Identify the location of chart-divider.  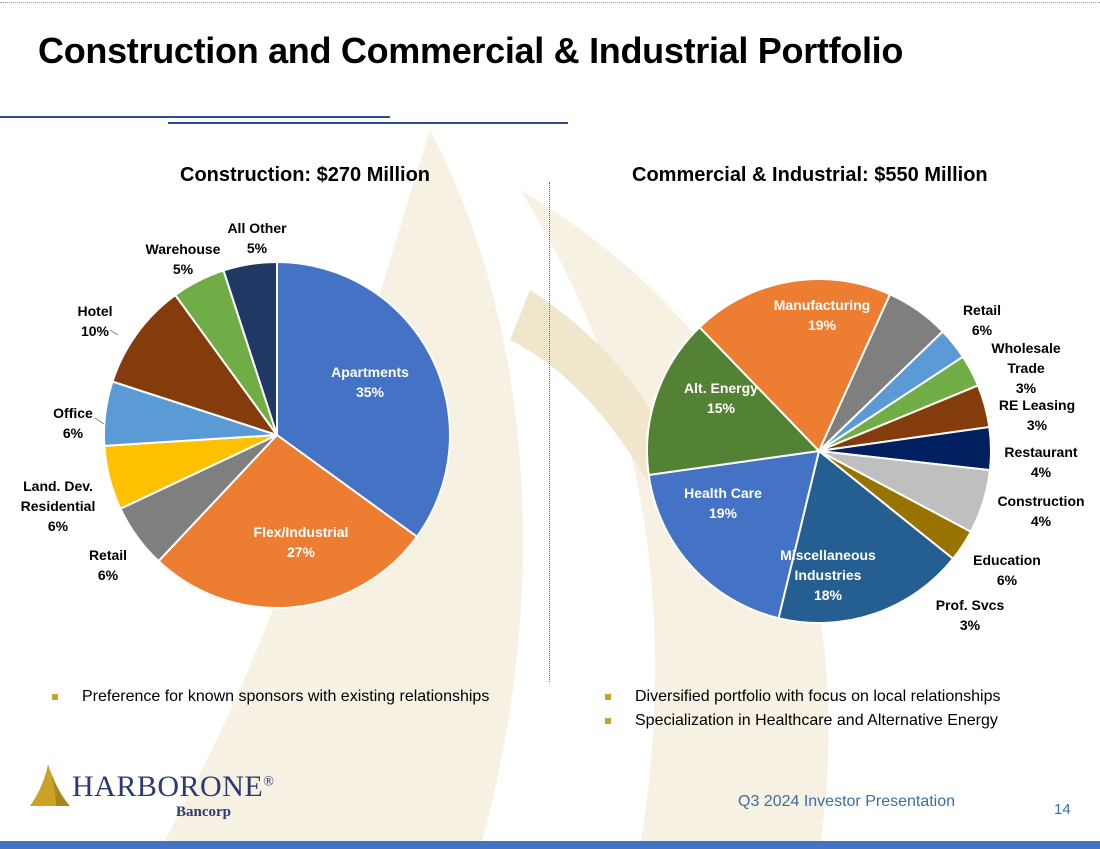
(549, 432).